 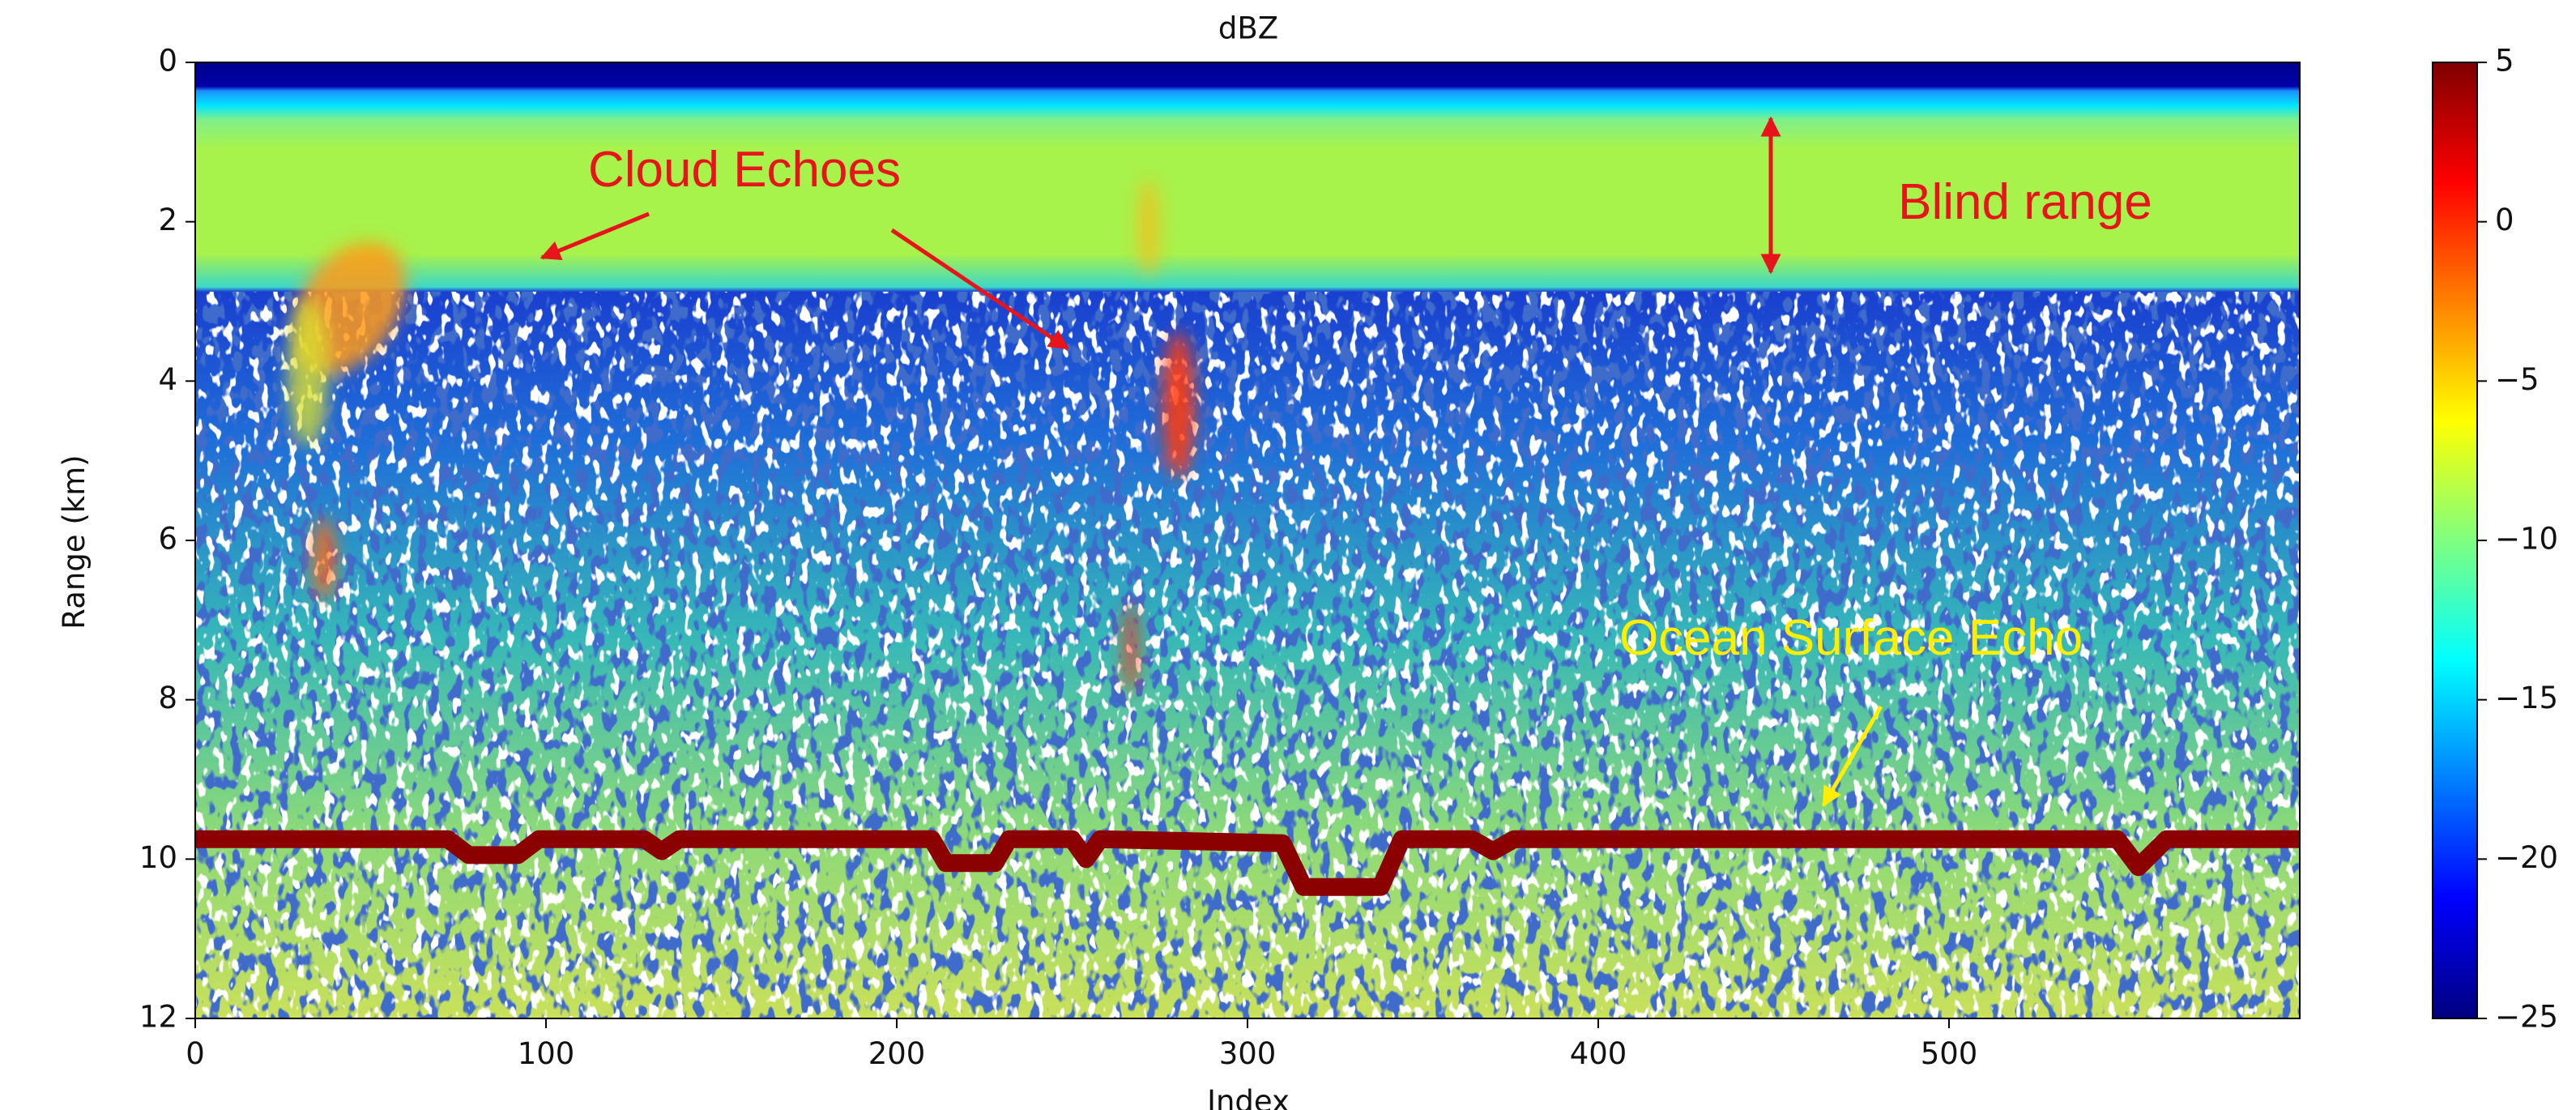 I want to click on x-tick-label: 500, so click(x=1950, y=1053).